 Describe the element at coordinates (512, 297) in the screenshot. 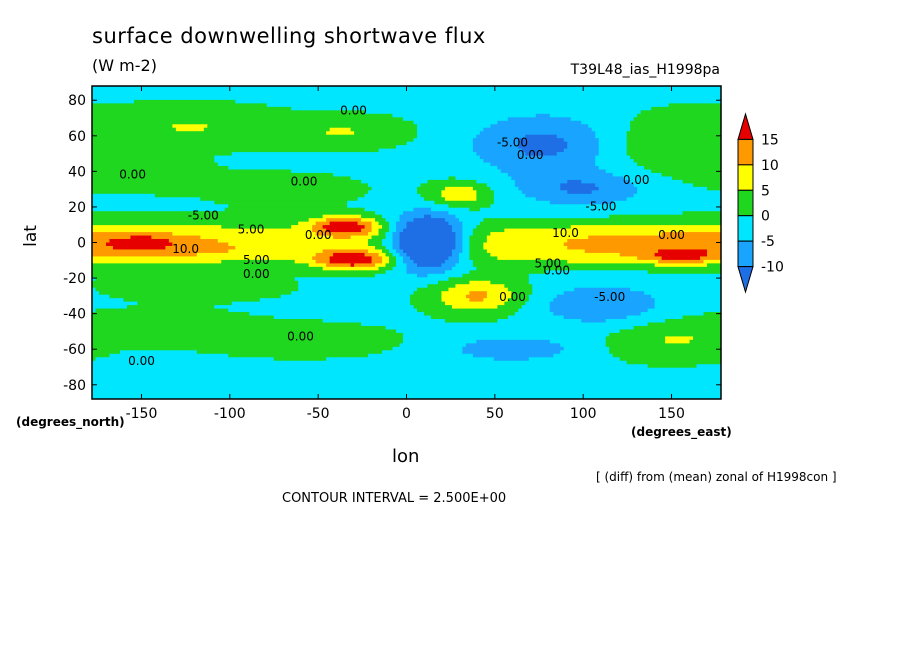

I see `contour-label: 0.00` at that location.